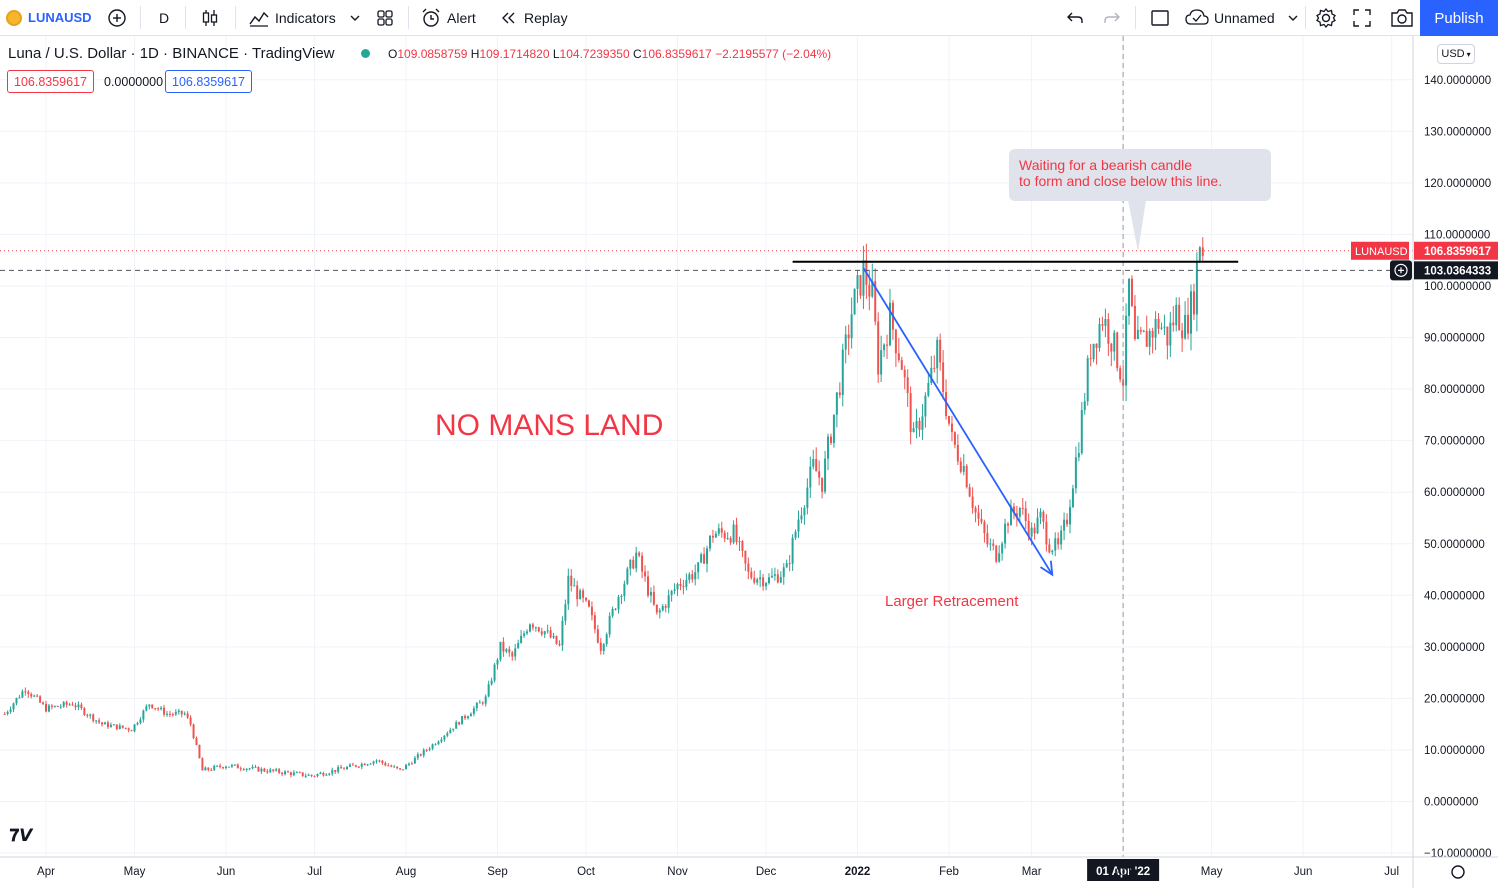 This screenshot has width=1498, height=888. Describe the element at coordinates (1112, 17) in the screenshot. I see `redo-button` at that location.